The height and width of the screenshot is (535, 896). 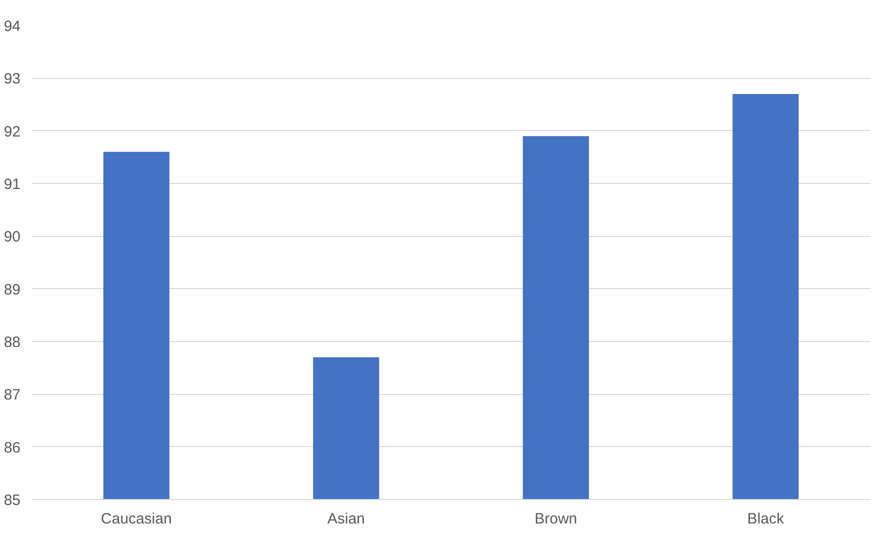 I want to click on y-tick-label: 90, so click(x=12, y=237).